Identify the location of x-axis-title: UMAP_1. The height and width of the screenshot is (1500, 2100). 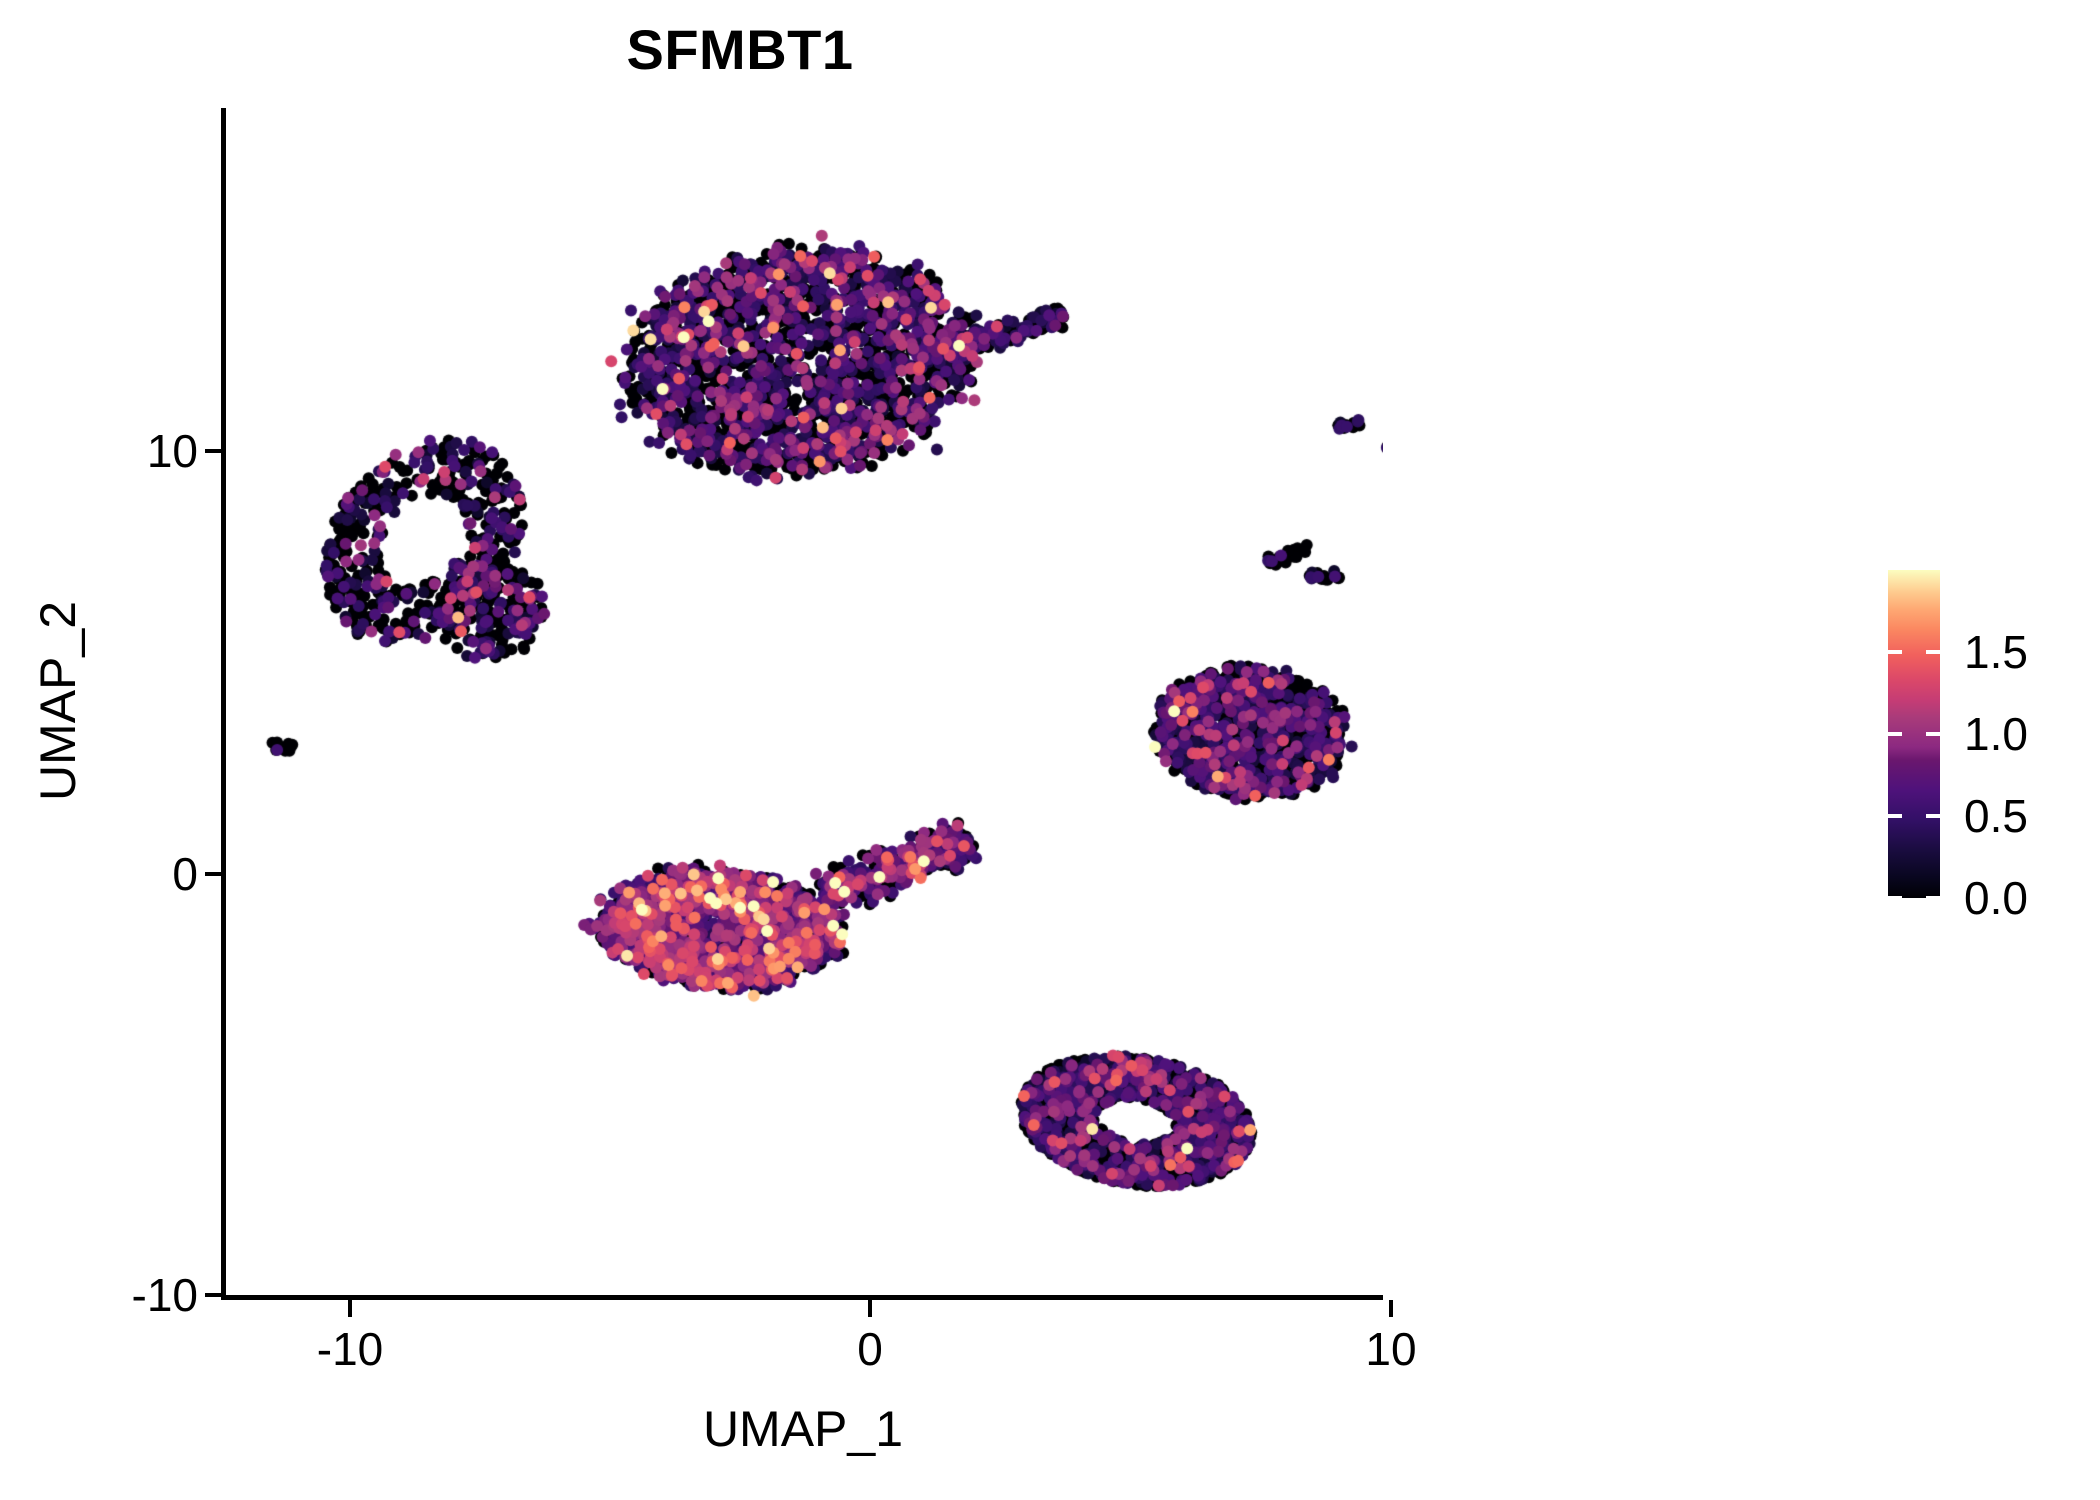
(803, 1429).